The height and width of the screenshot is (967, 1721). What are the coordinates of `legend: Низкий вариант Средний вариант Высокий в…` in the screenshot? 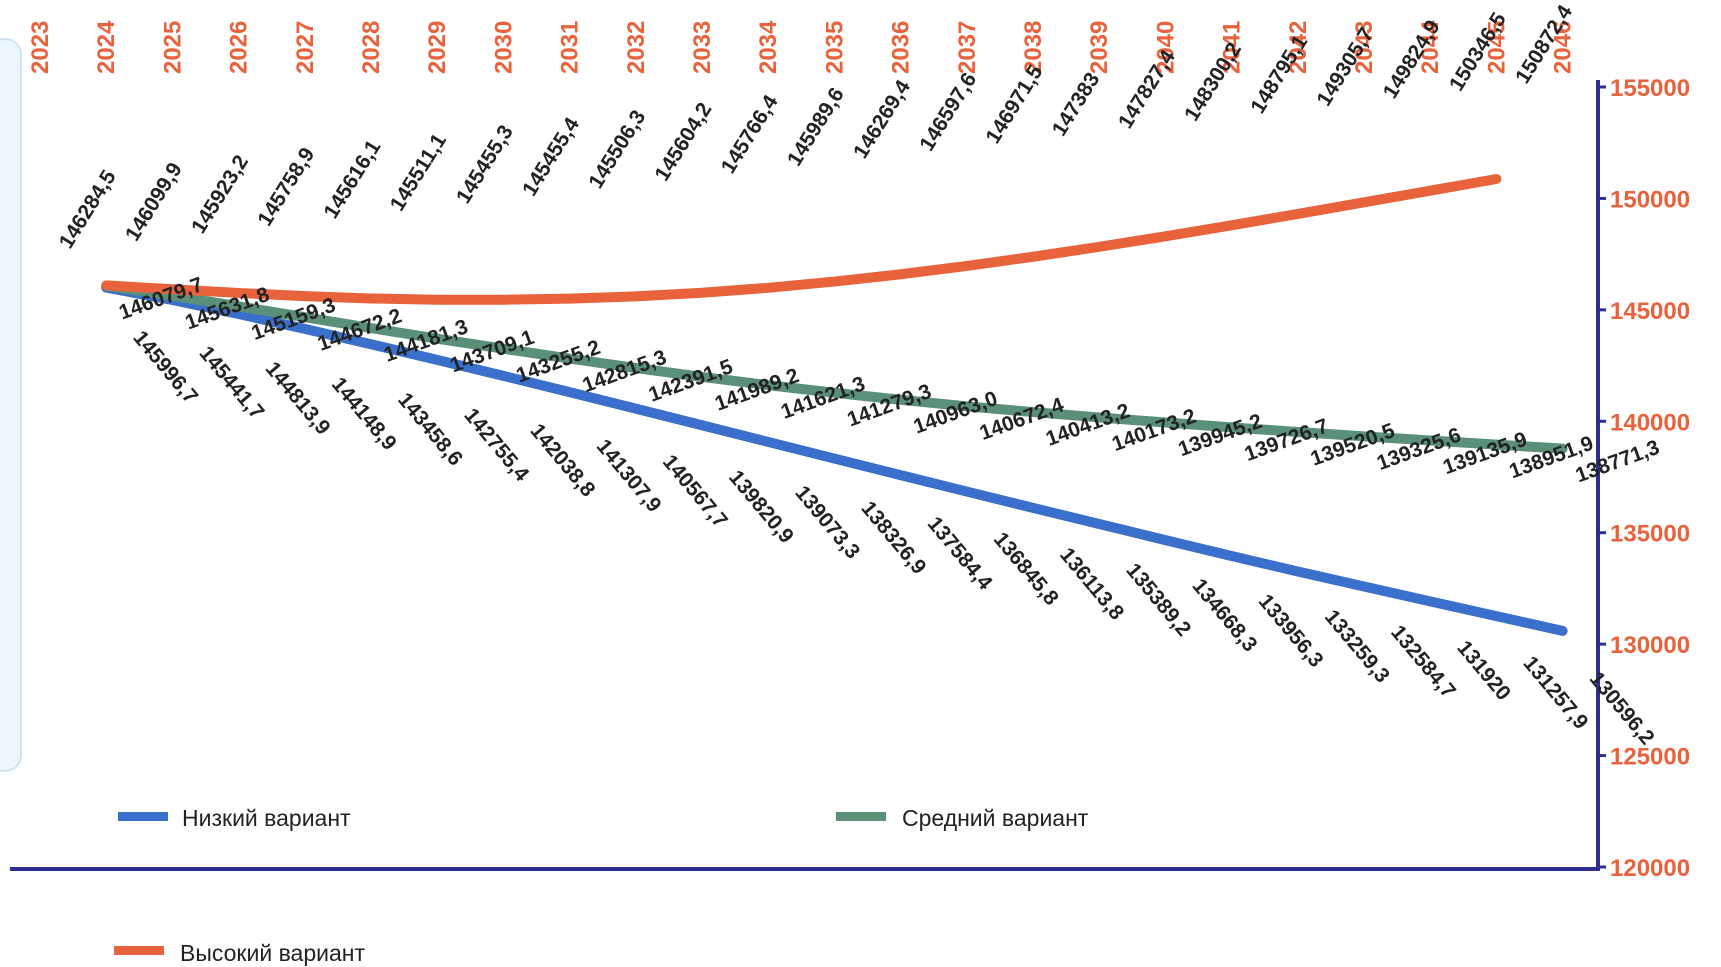 It's located at (601, 885).